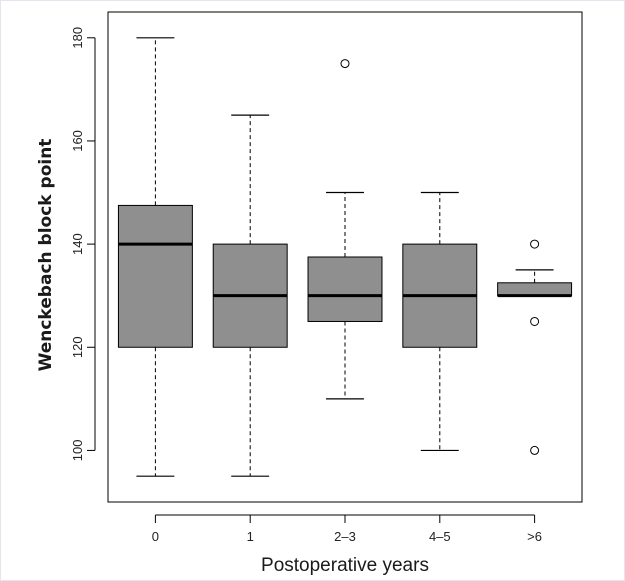  What do you see at coordinates (250, 536) in the screenshot?
I see `x-tick-label: 1` at bounding box center [250, 536].